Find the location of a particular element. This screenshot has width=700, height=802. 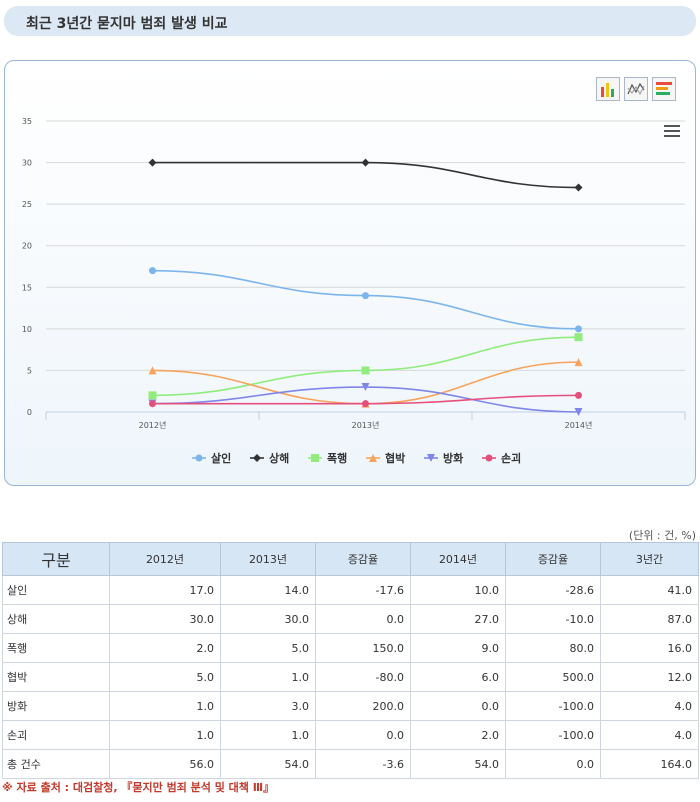

table-header-row: 구분 2012년 2013년 증감율 2014년 증감율 3년간 is located at coordinates (350, 559).